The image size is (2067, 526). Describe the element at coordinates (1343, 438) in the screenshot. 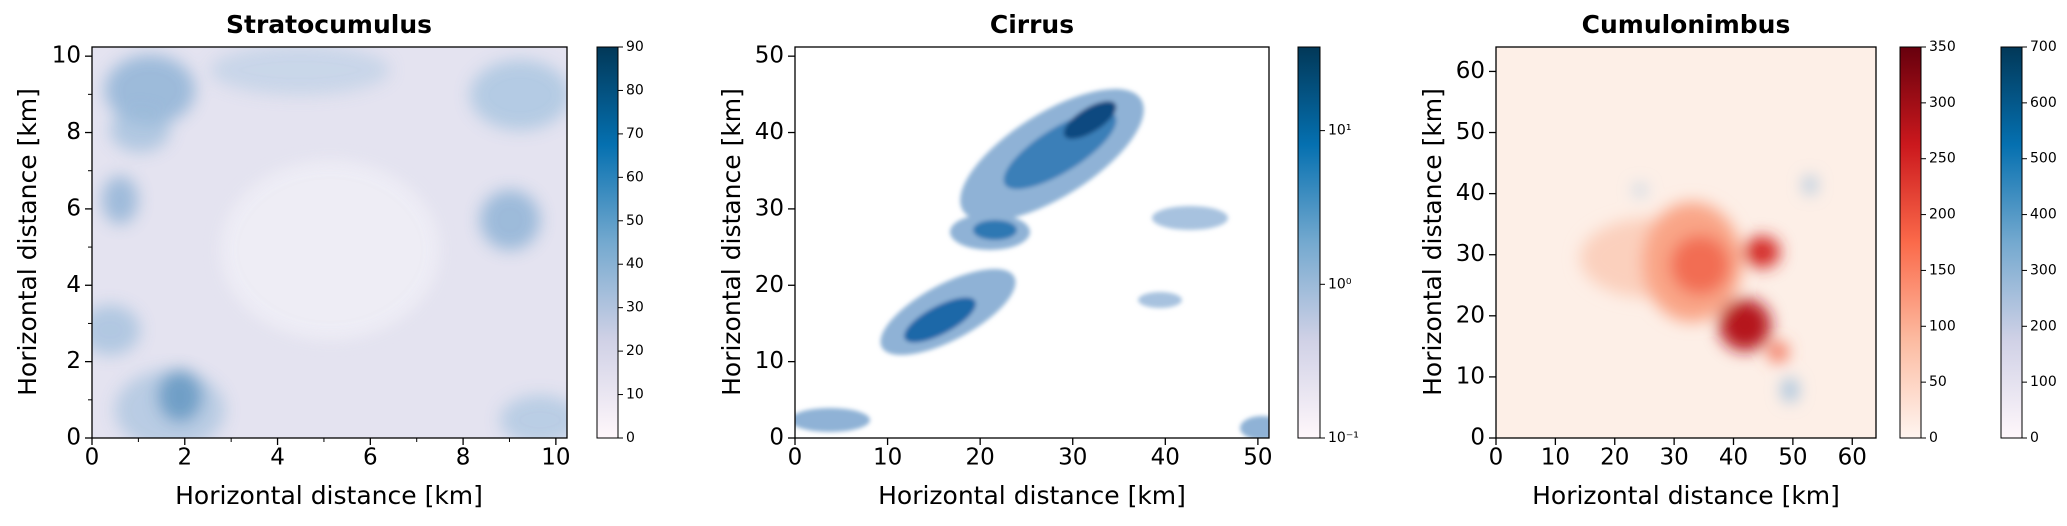

I see `colorbar-tick-label: 10⁻¹` at that location.